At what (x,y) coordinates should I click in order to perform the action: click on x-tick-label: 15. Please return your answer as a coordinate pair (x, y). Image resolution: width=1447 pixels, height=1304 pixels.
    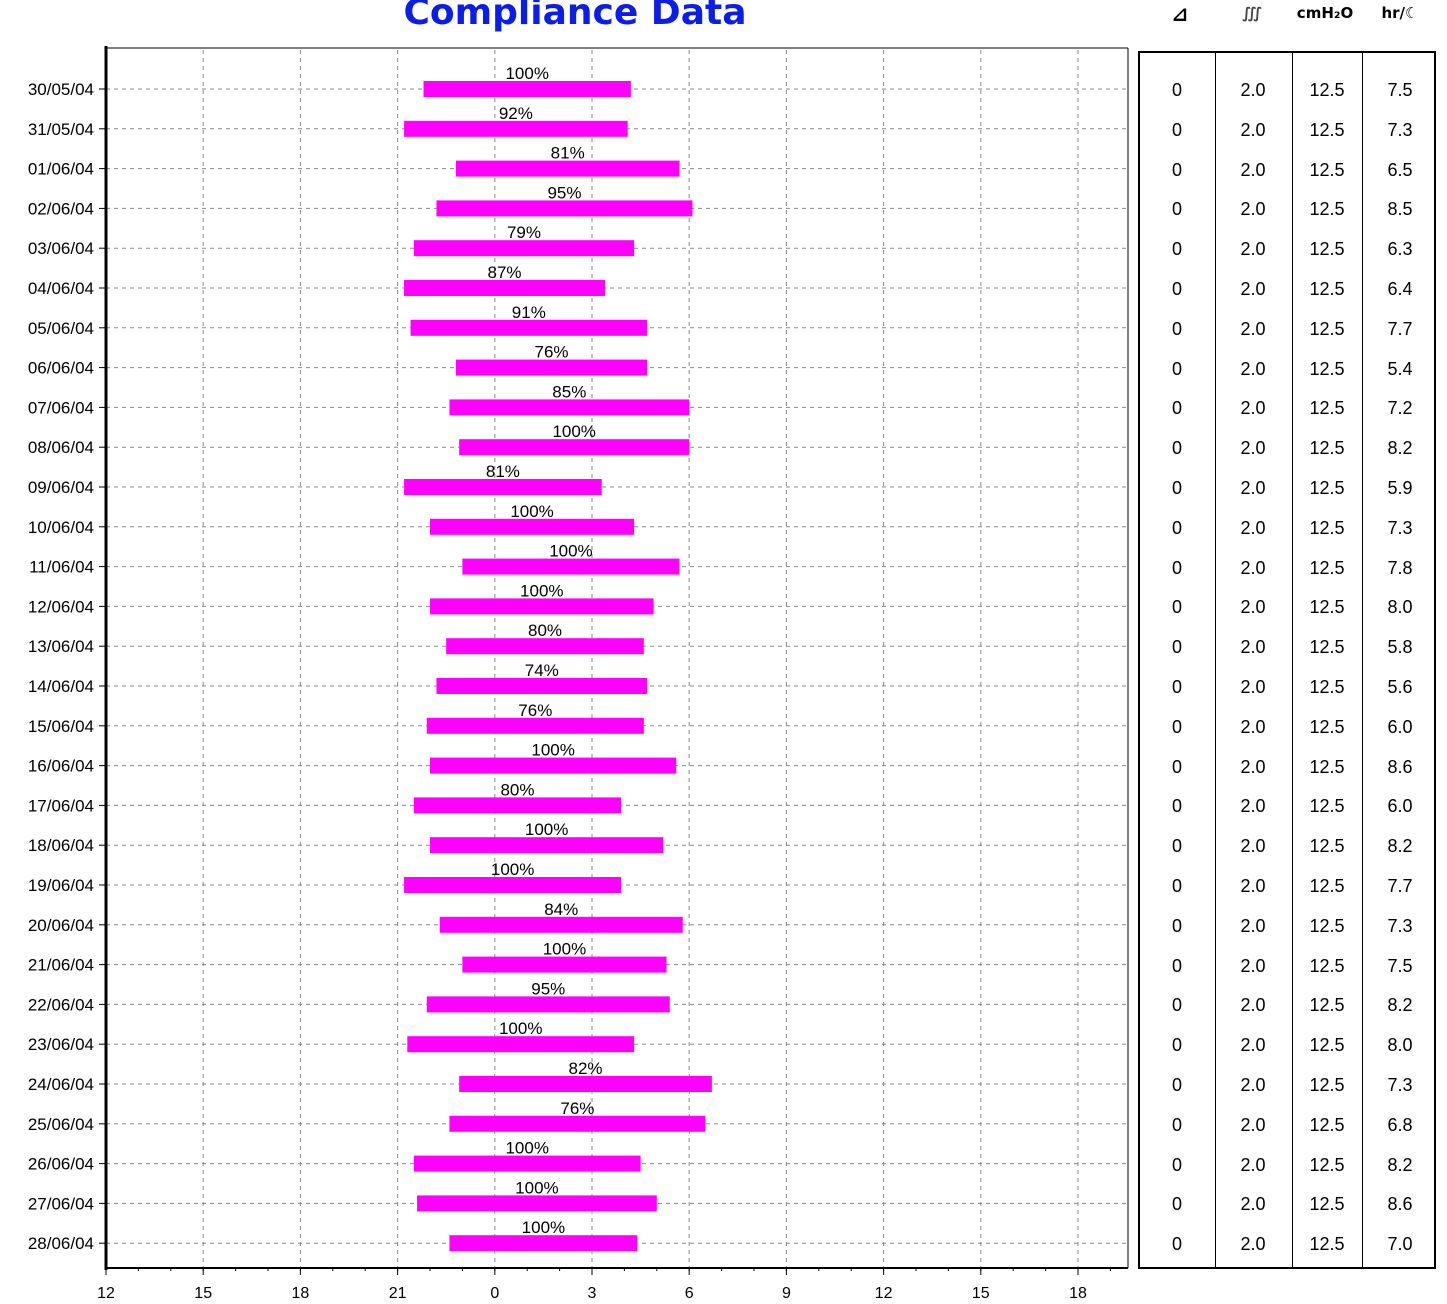
    Looking at the image, I should click on (203, 1293).